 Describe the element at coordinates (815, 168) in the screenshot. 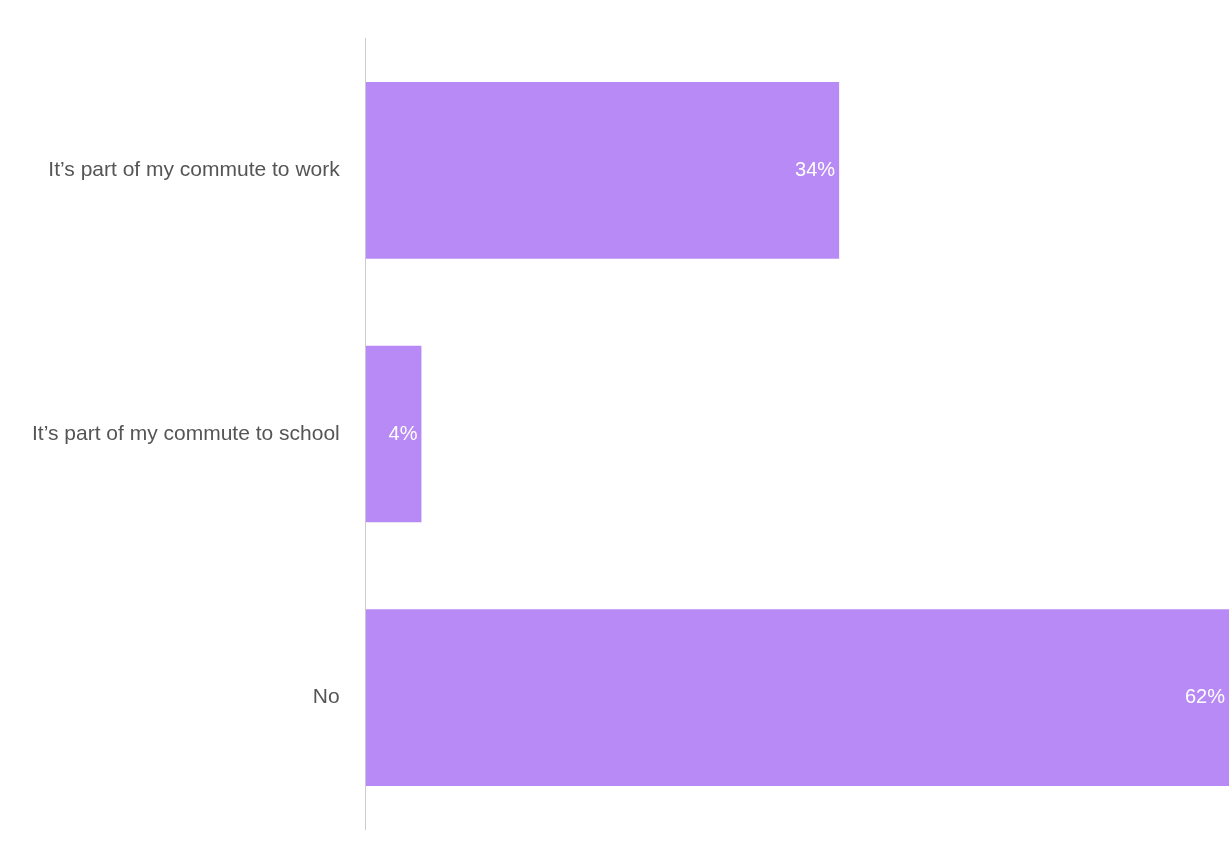

I see `data-label: 34%` at that location.